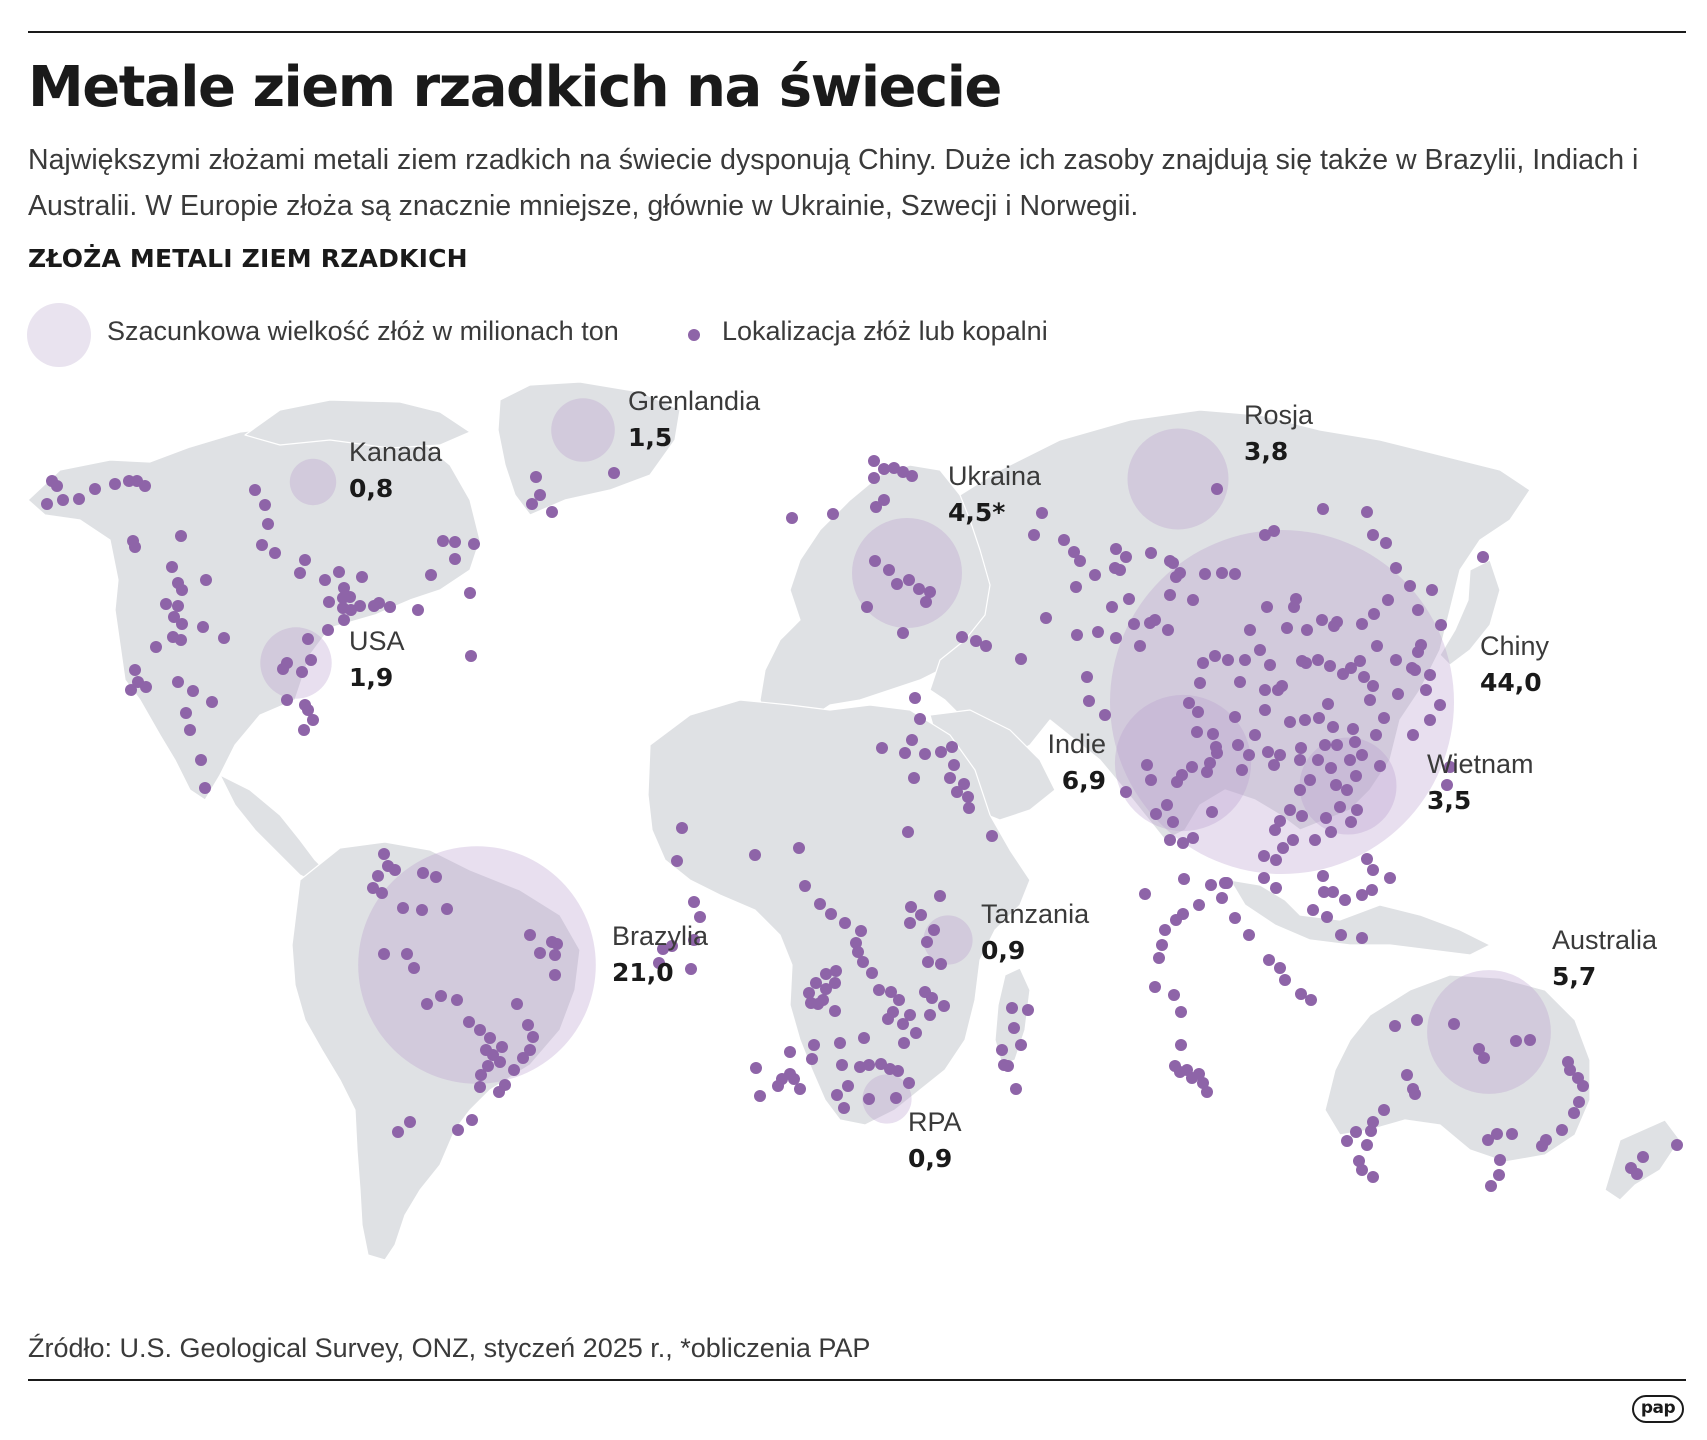 The image size is (1707, 1440). I want to click on bubble-grenlandia, so click(583, 430).